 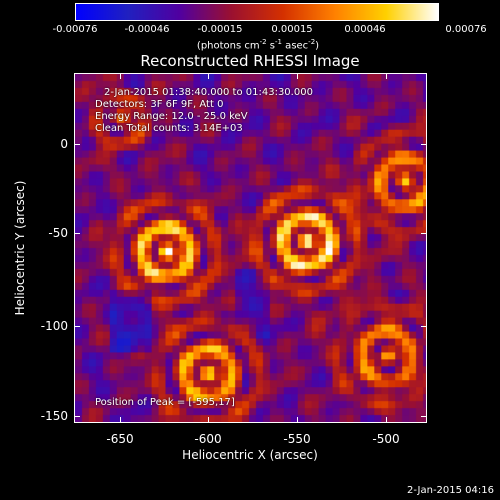 What do you see at coordinates (54, 416) in the screenshot?
I see `y-tick-label: -150` at bounding box center [54, 416].